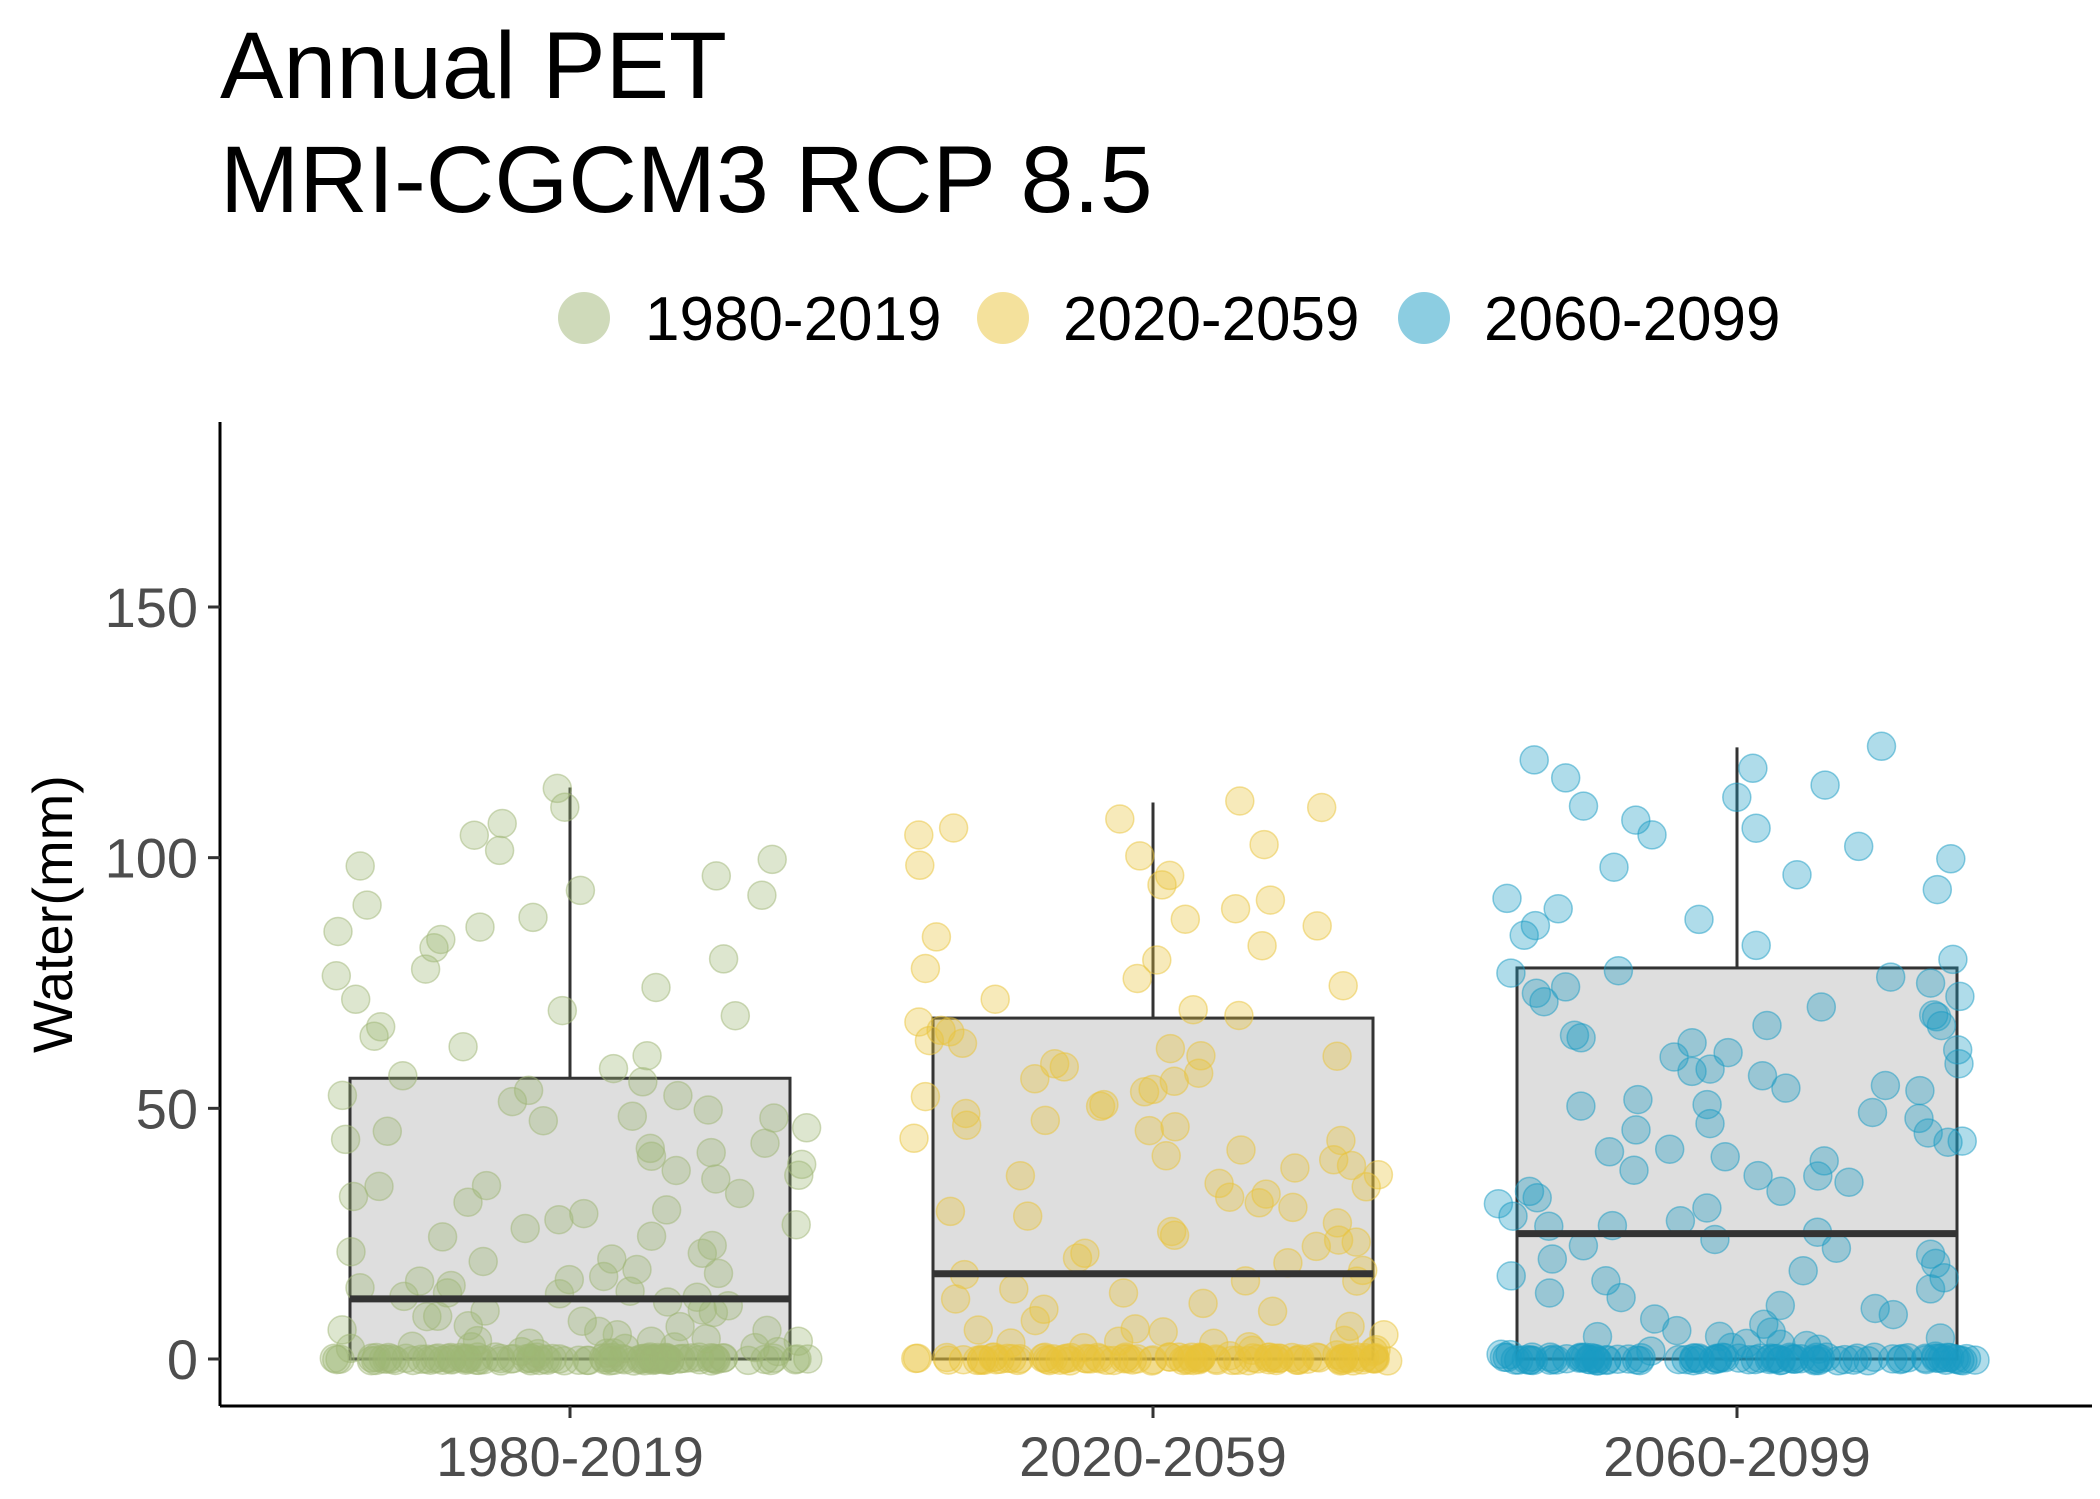 The height and width of the screenshot is (1499, 2100). I want to click on series-1980-2019, so click(571, 1074).